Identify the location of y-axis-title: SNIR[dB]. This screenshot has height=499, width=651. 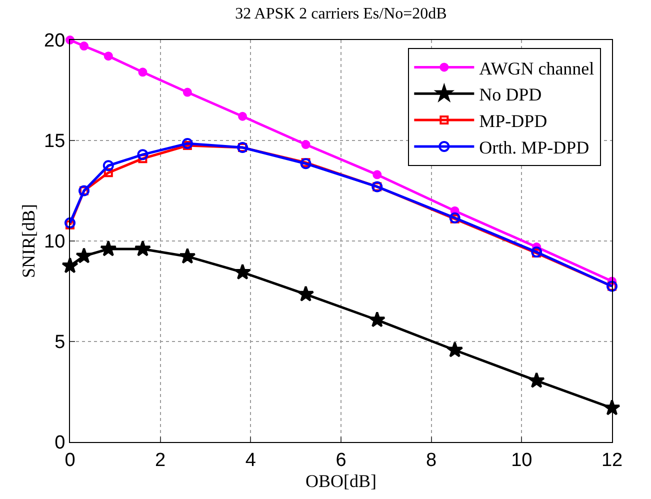
(28, 241).